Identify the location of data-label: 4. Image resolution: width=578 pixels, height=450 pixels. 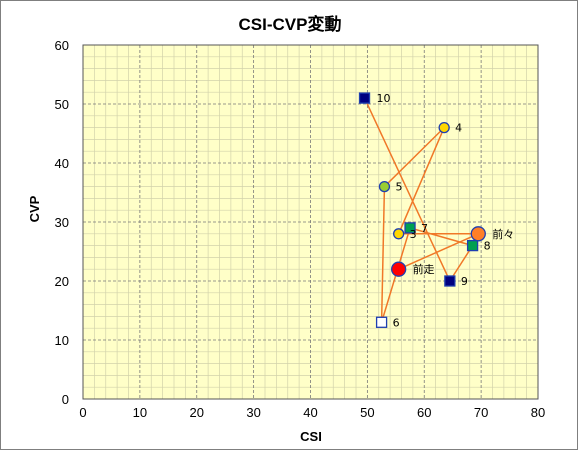
(458, 128).